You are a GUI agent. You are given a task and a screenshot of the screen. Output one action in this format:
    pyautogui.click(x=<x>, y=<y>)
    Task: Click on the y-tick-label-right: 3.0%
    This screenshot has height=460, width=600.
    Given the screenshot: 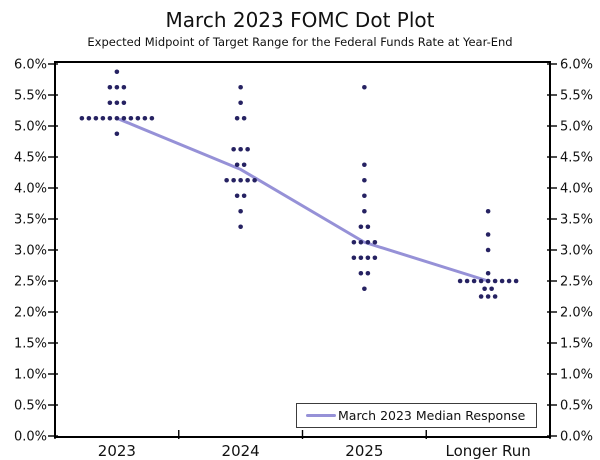 What is the action you would take?
    pyautogui.click(x=576, y=251)
    